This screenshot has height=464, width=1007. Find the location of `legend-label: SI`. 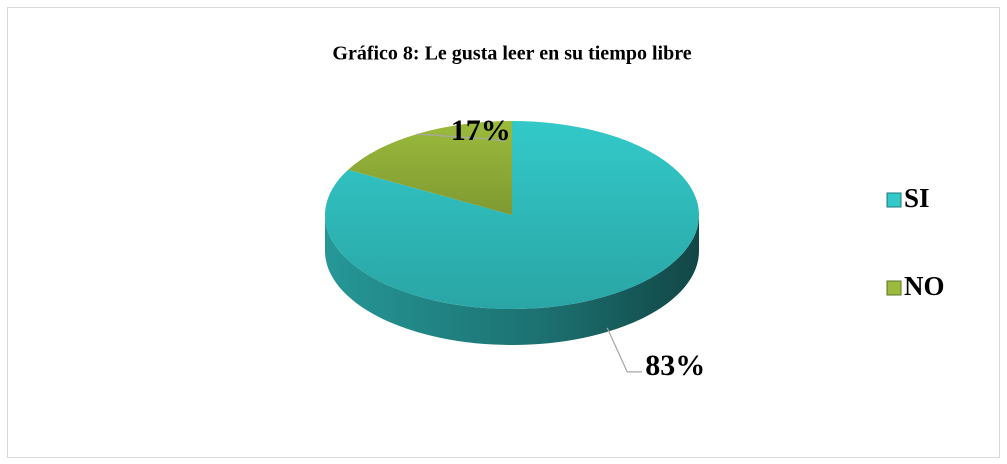

legend-label: SI is located at coordinates (917, 198).